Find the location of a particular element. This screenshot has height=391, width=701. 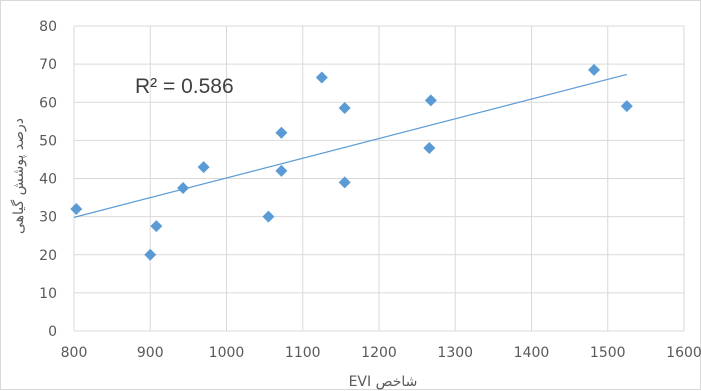

y-tick-labels: 0 10 20 30 40 50 60 70 80 is located at coordinates (48, 179).